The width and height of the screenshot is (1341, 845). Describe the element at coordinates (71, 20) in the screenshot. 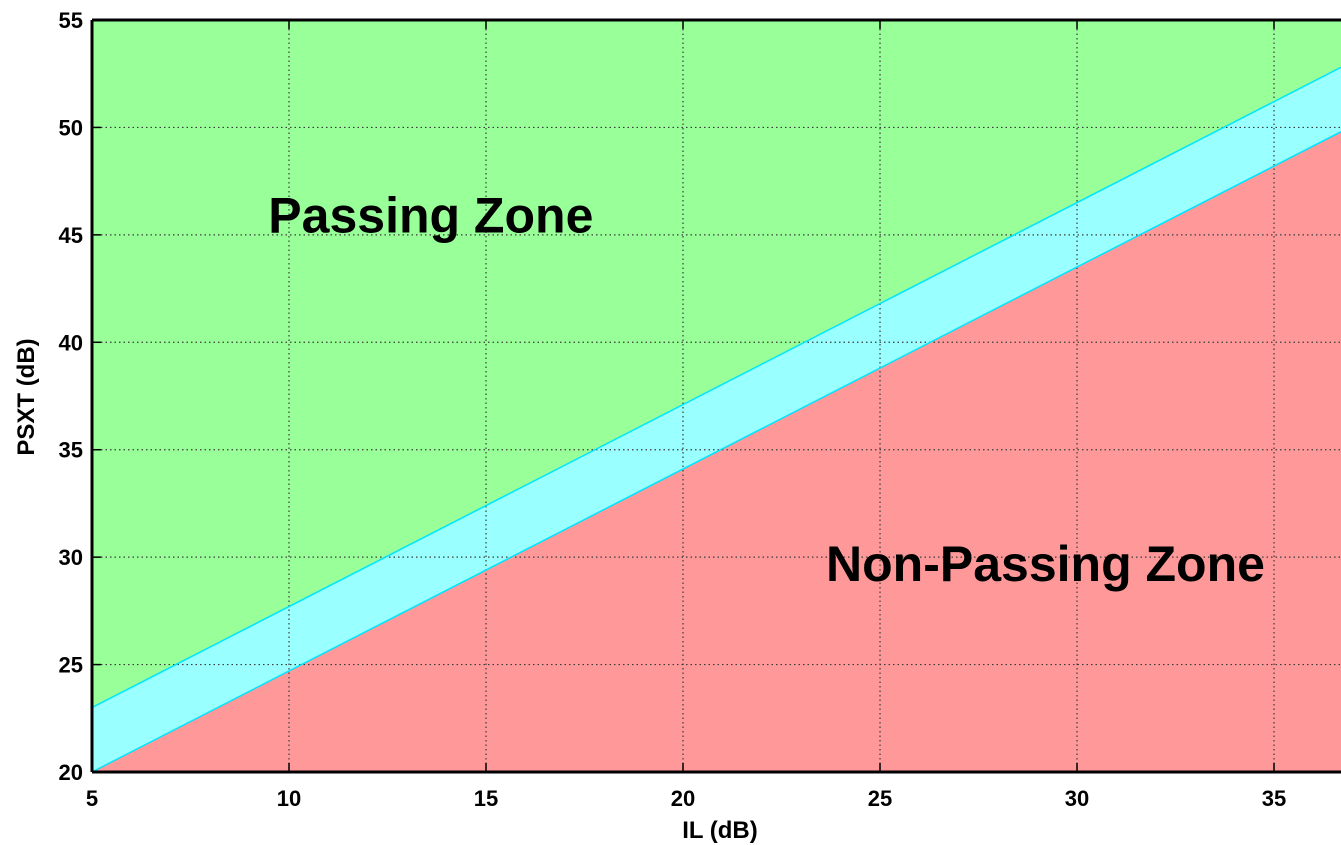

I see `y-tick-label: 55` at that location.